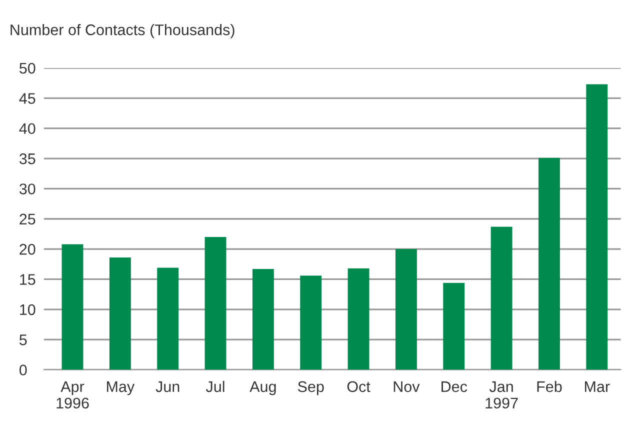 The height and width of the screenshot is (425, 627). Describe the element at coordinates (168, 386) in the screenshot. I see `x-tick-label: Jun` at that location.